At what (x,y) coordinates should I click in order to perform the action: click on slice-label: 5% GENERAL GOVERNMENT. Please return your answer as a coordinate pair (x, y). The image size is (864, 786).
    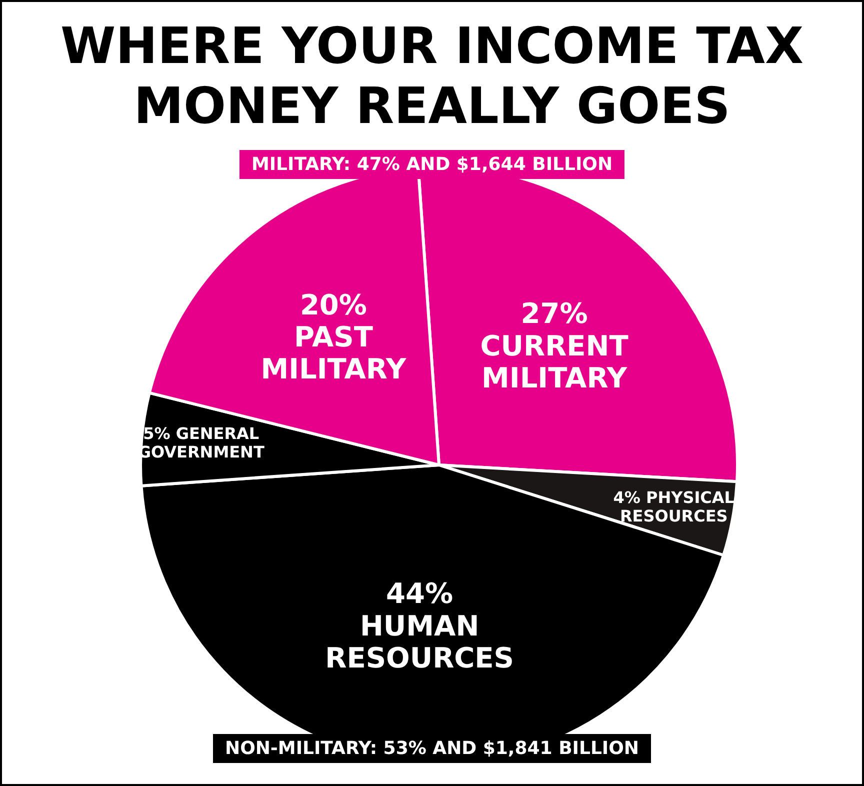
    Looking at the image, I should click on (201, 443).